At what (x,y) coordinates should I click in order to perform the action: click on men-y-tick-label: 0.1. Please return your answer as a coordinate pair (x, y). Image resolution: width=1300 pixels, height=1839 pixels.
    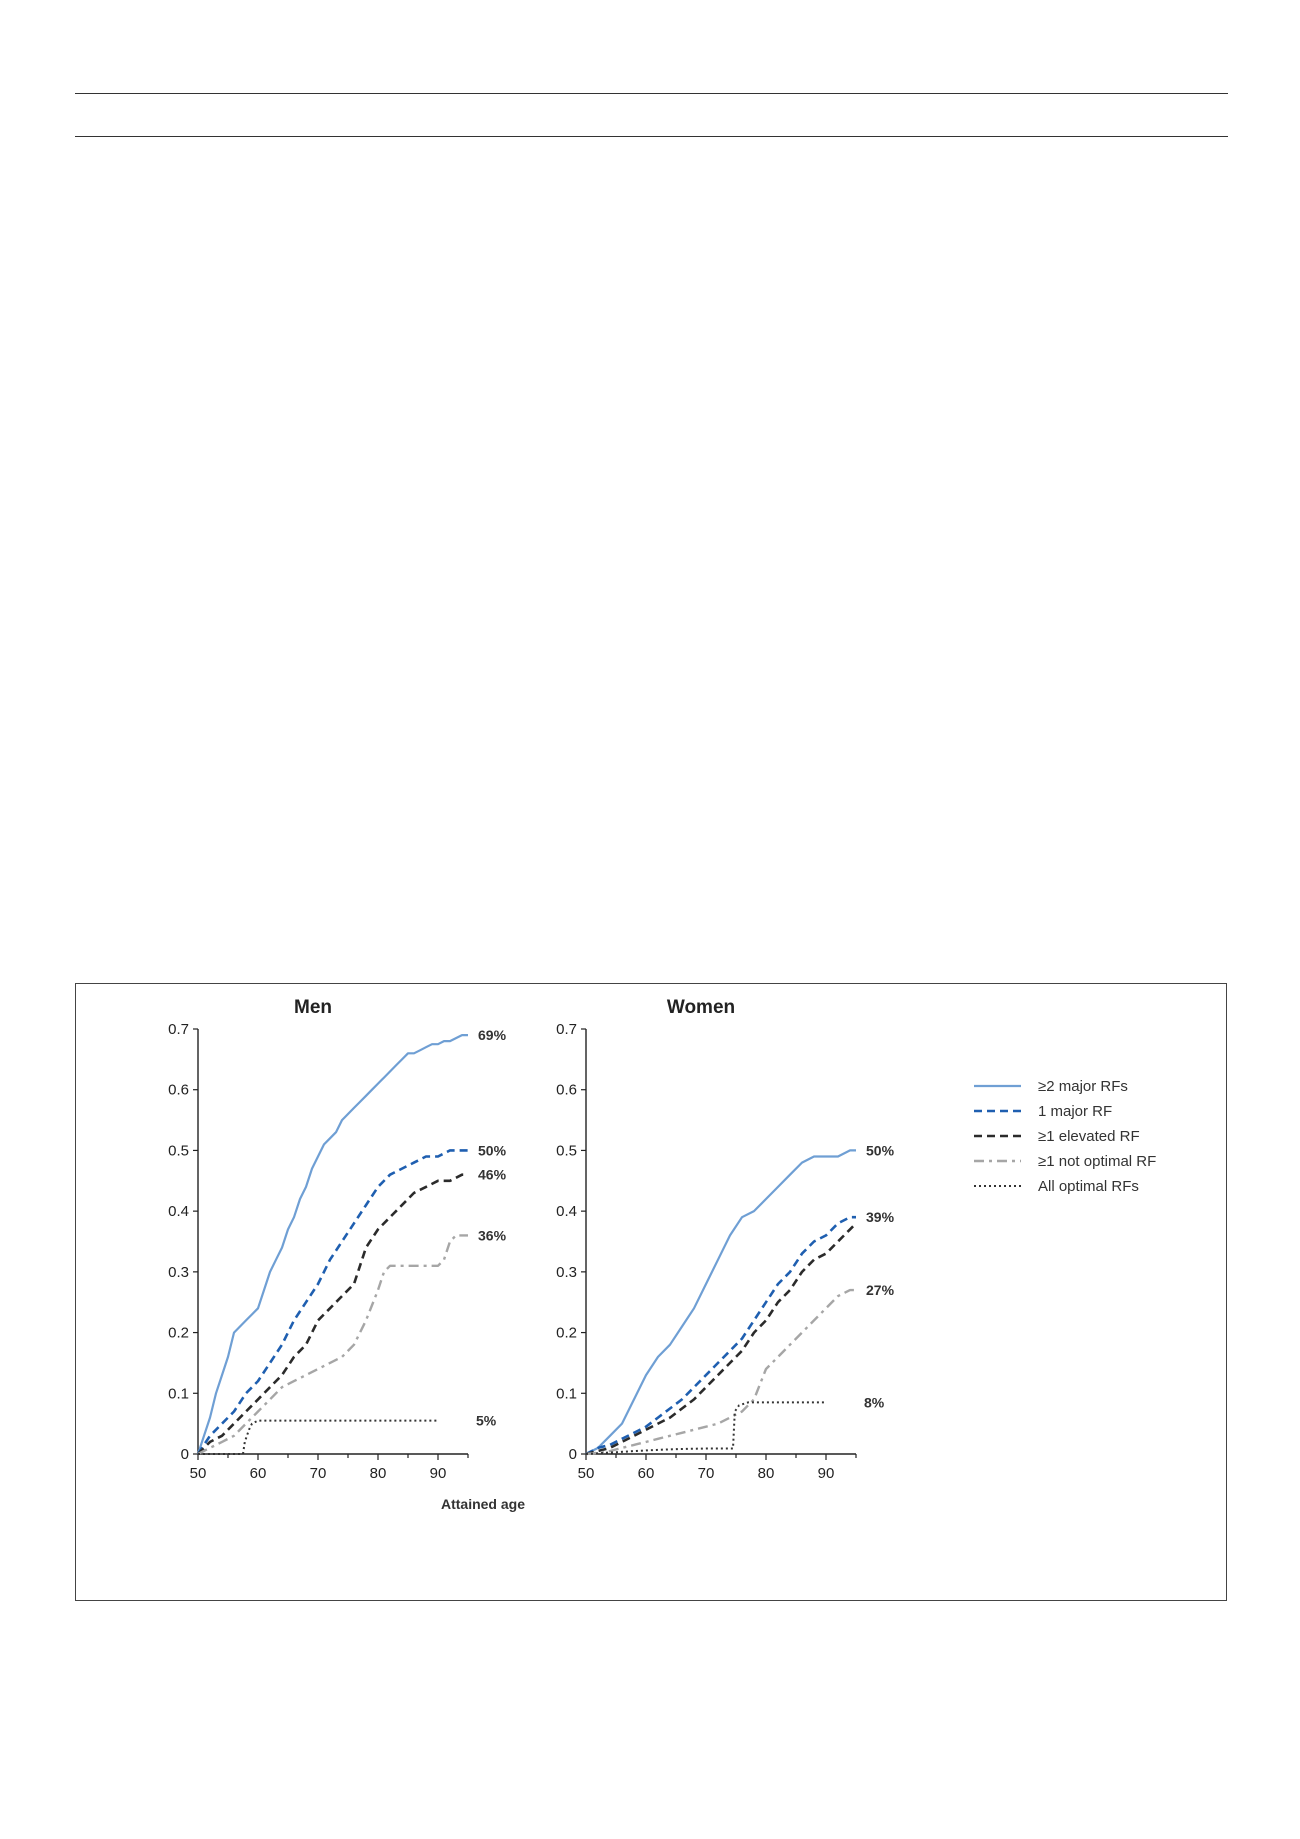
    Looking at the image, I should click on (178, 1393).